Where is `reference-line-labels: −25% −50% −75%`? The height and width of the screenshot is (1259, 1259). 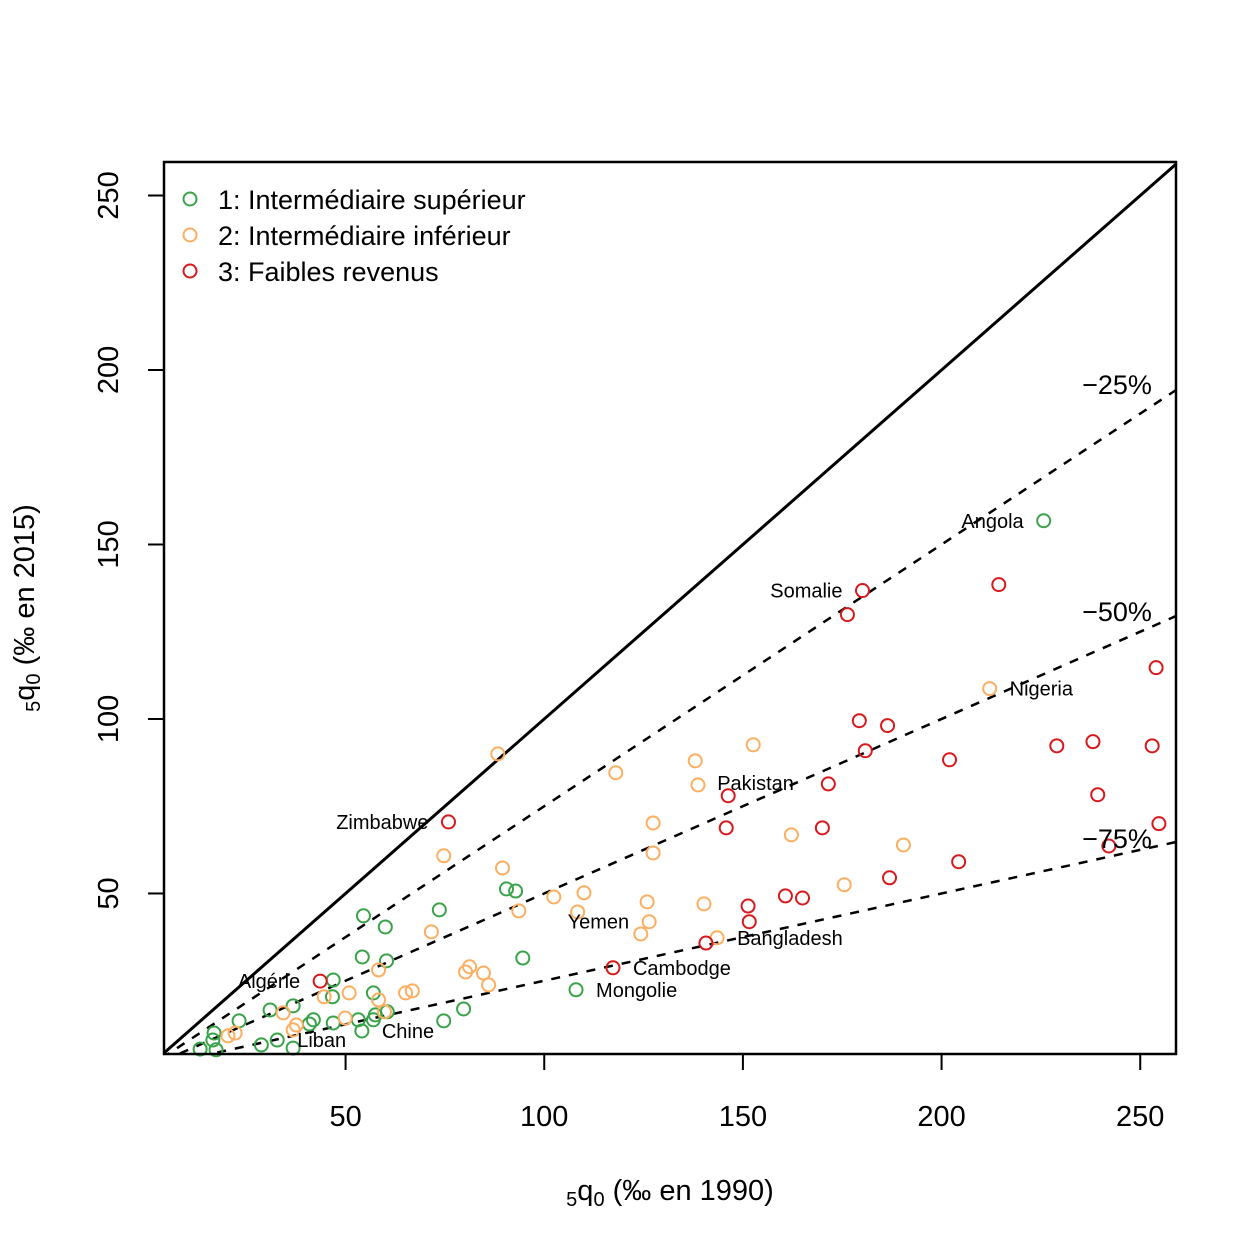 reference-line-labels: −25% −50% −75% is located at coordinates (1117, 612).